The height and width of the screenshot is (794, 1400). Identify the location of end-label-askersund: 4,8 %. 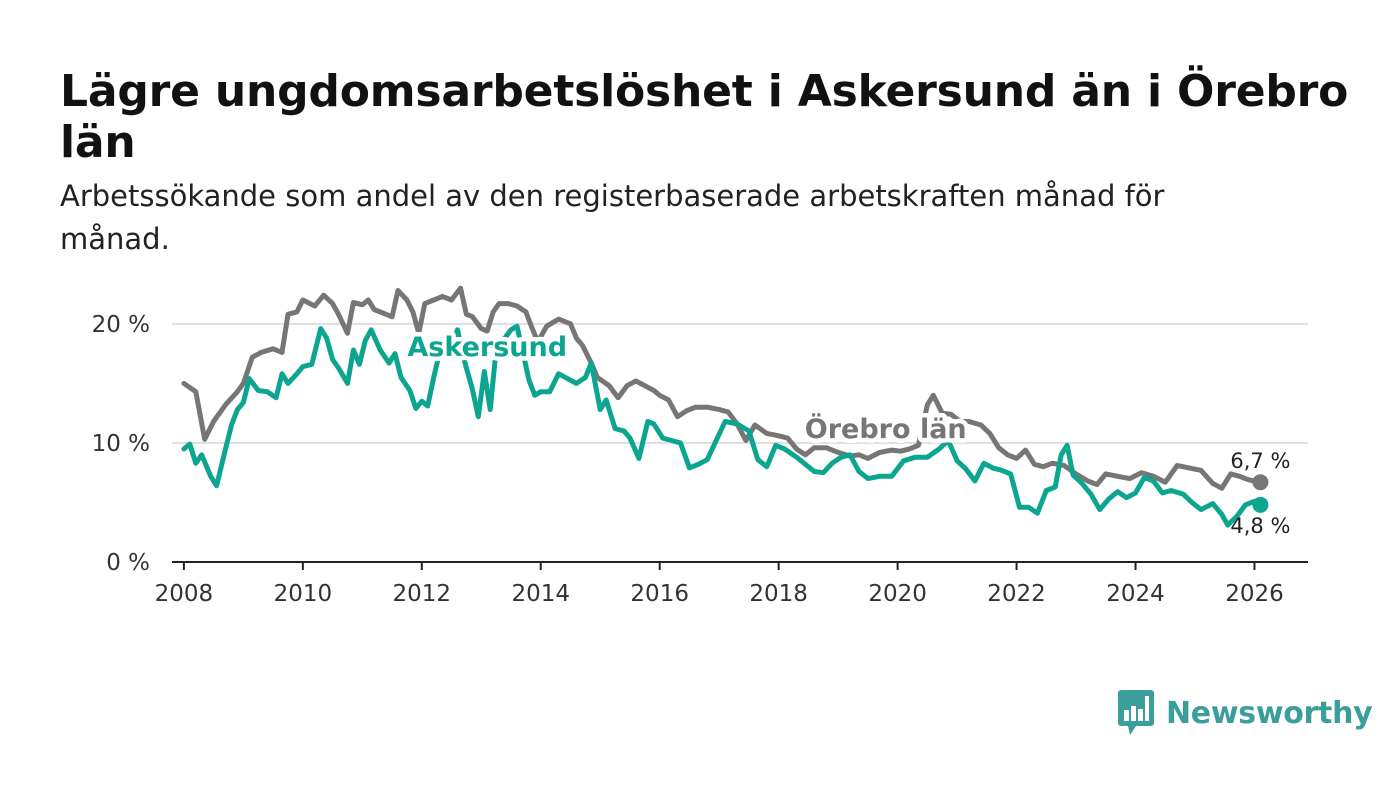
(1260, 526).